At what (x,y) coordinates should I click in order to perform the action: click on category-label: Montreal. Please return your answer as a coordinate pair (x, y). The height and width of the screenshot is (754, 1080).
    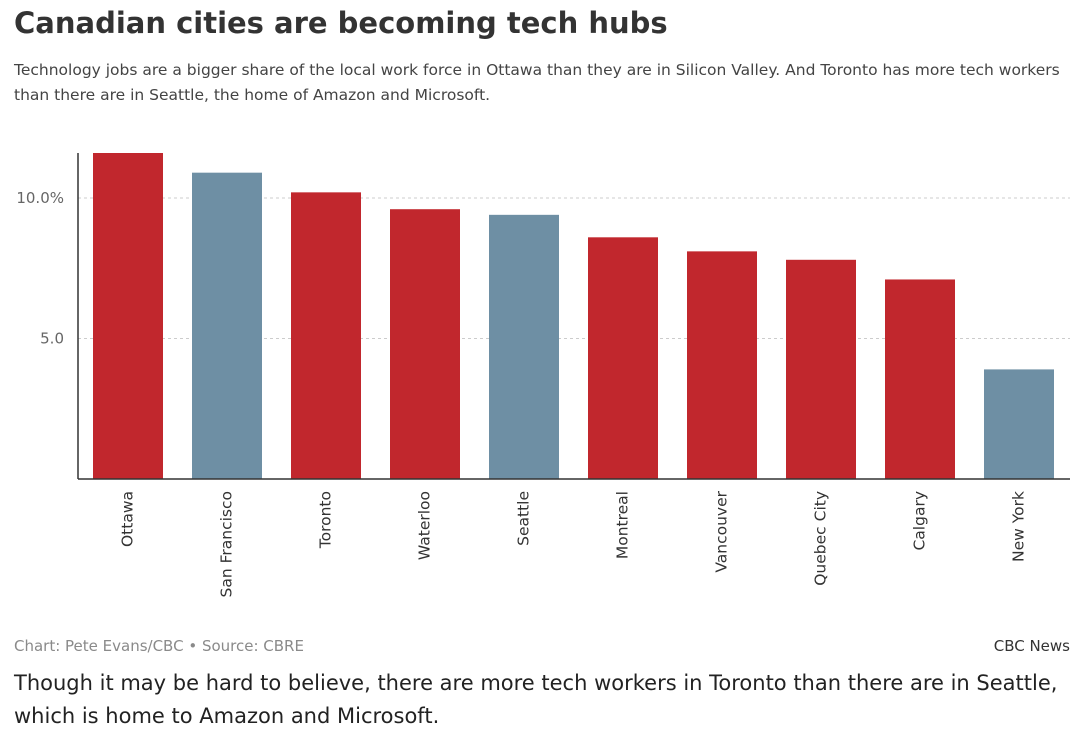
    Looking at the image, I should click on (623, 525).